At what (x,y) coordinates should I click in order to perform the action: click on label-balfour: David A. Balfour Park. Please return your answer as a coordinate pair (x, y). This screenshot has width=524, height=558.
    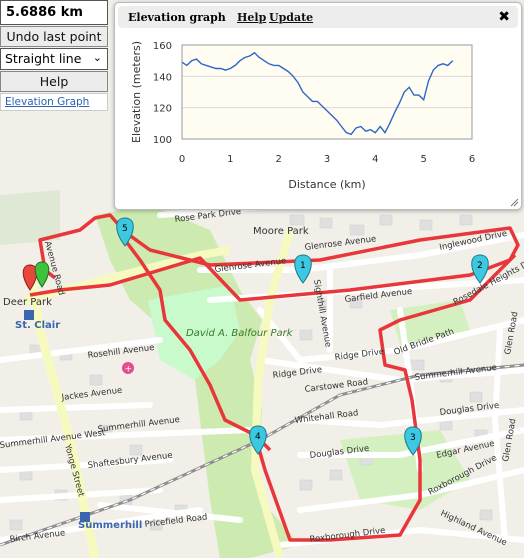
    Looking at the image, I should click on (240, 333).